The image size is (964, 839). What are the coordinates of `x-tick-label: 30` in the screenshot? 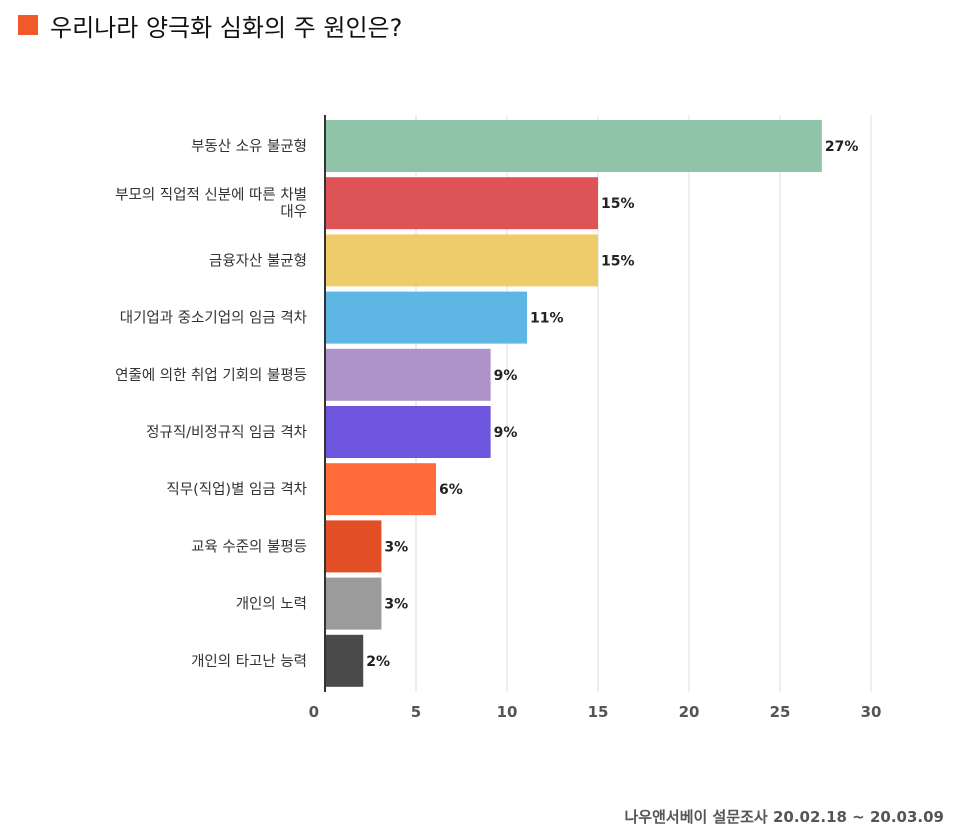 It's located at (871, 712).